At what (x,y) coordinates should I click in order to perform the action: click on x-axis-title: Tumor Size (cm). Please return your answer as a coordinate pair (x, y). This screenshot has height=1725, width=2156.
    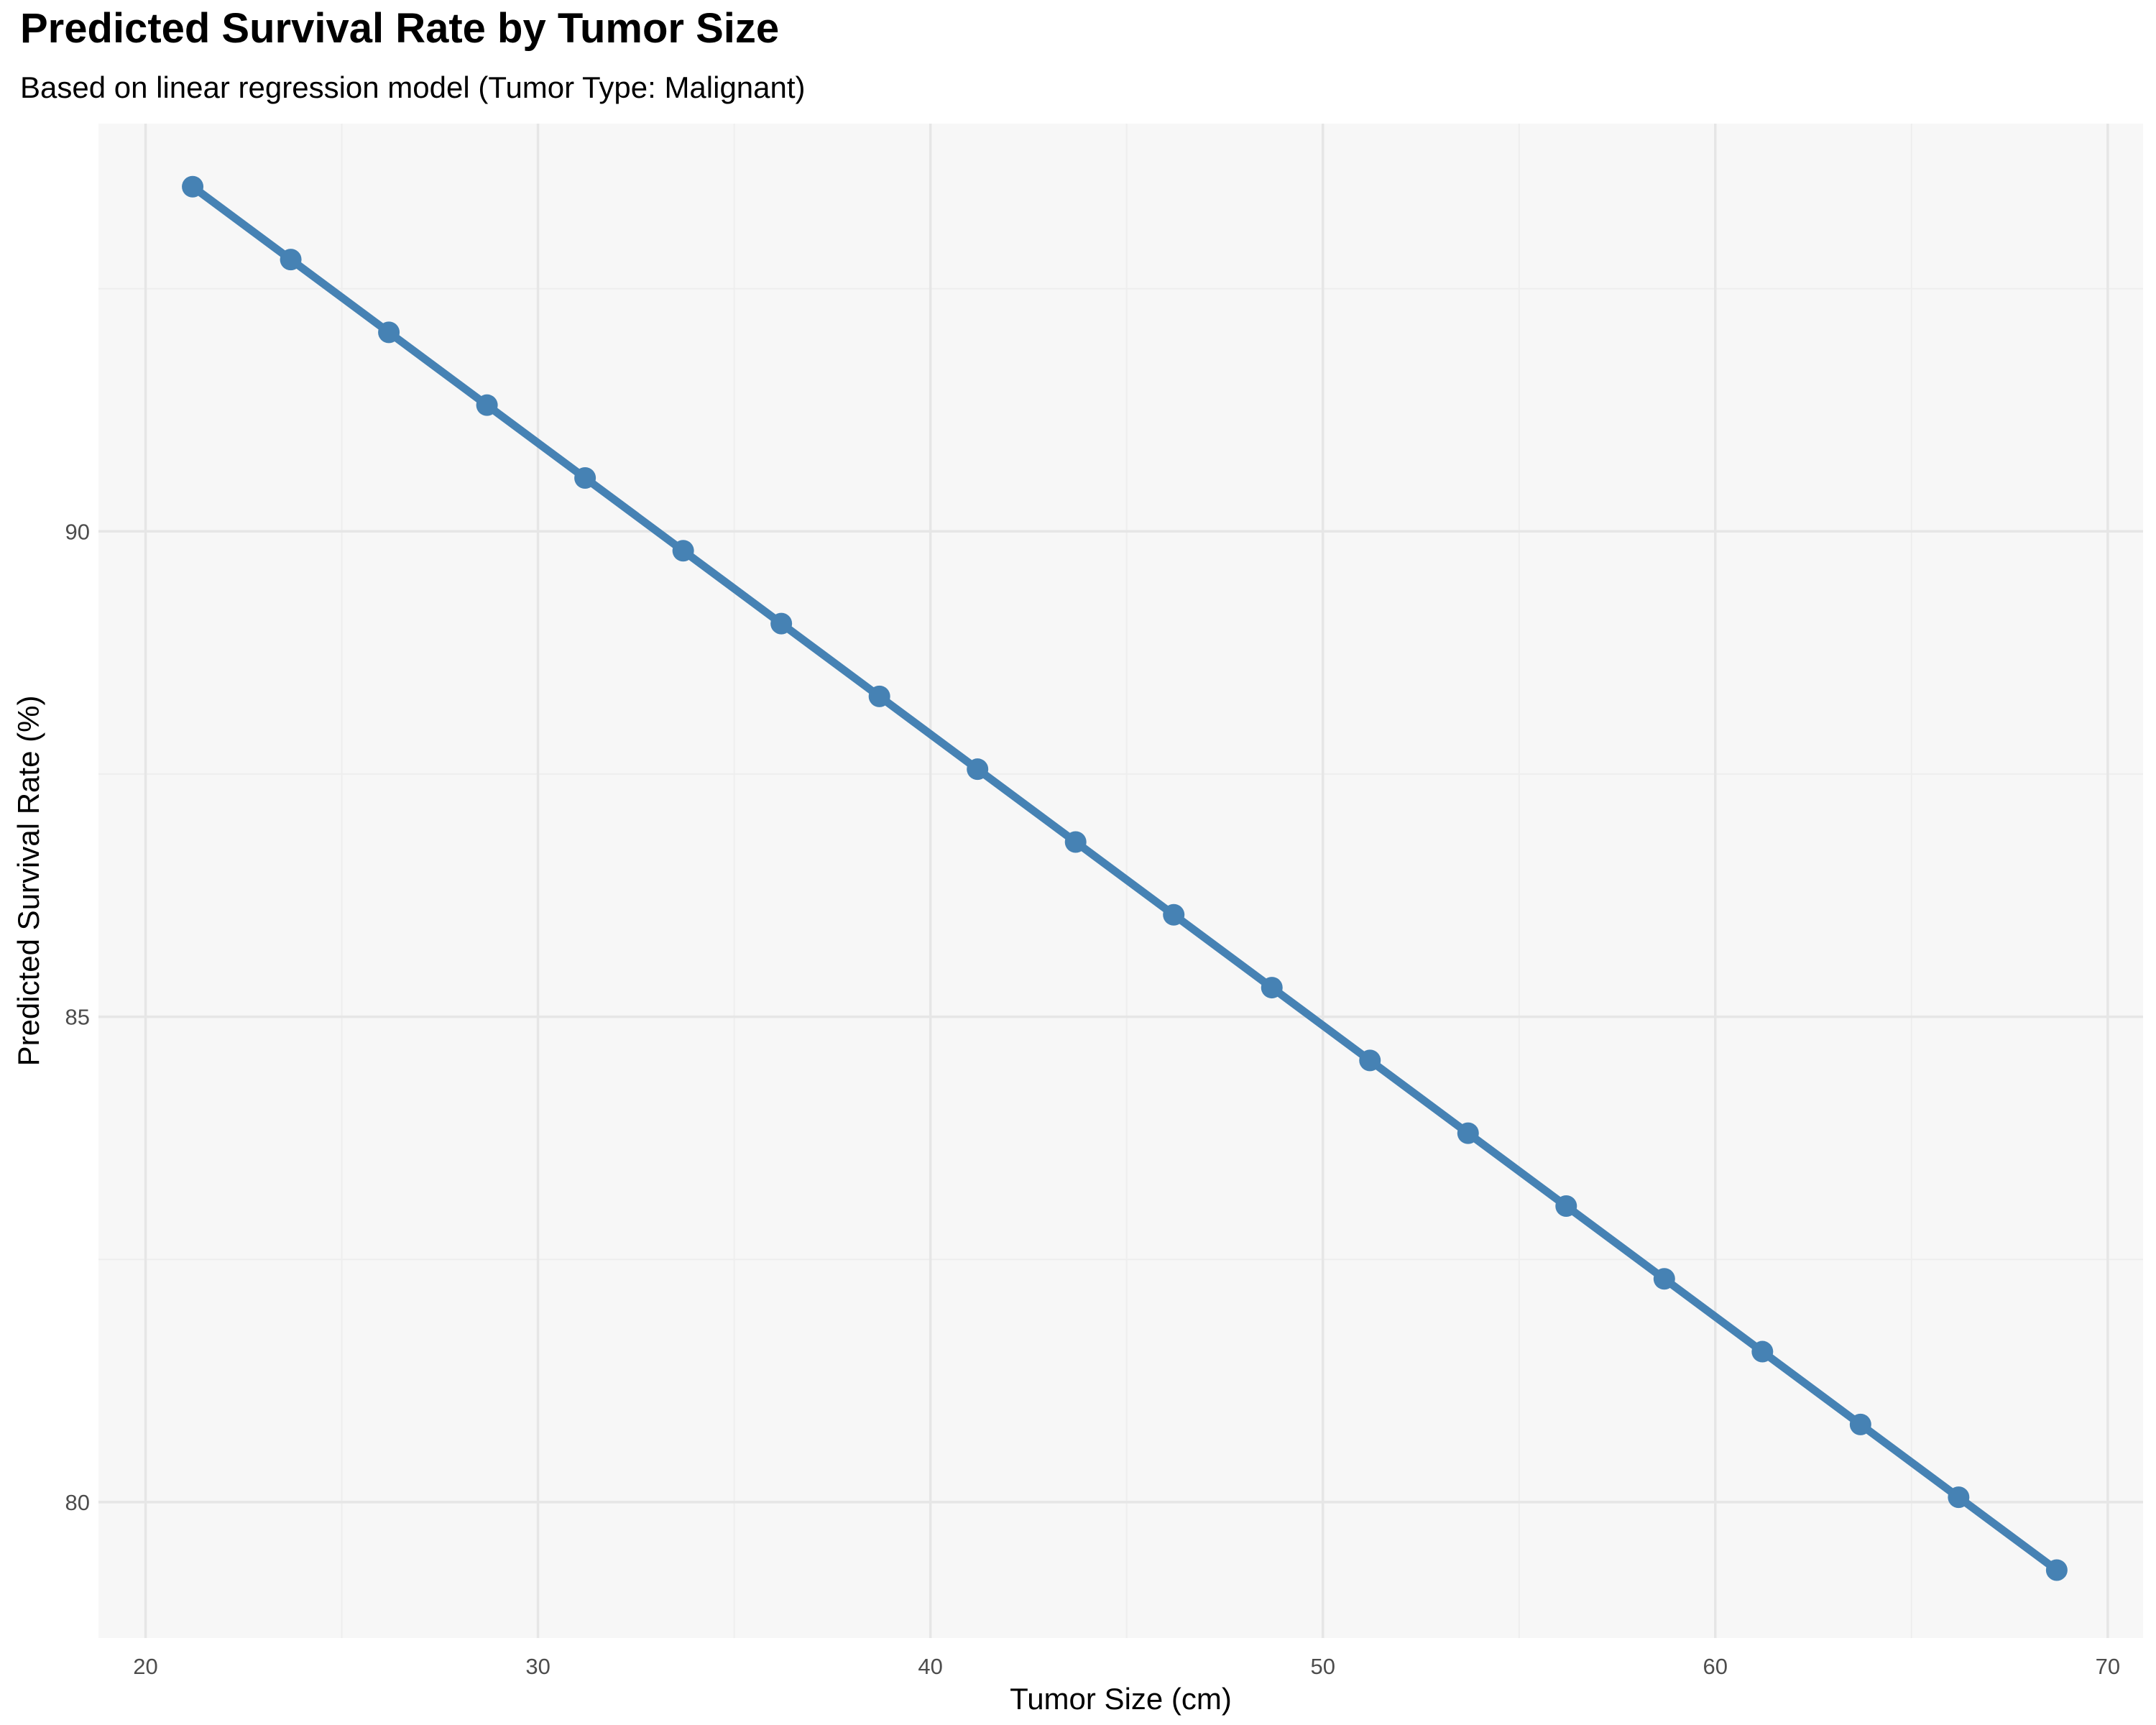
    Looking at the image, I should click on (1121, 1699).